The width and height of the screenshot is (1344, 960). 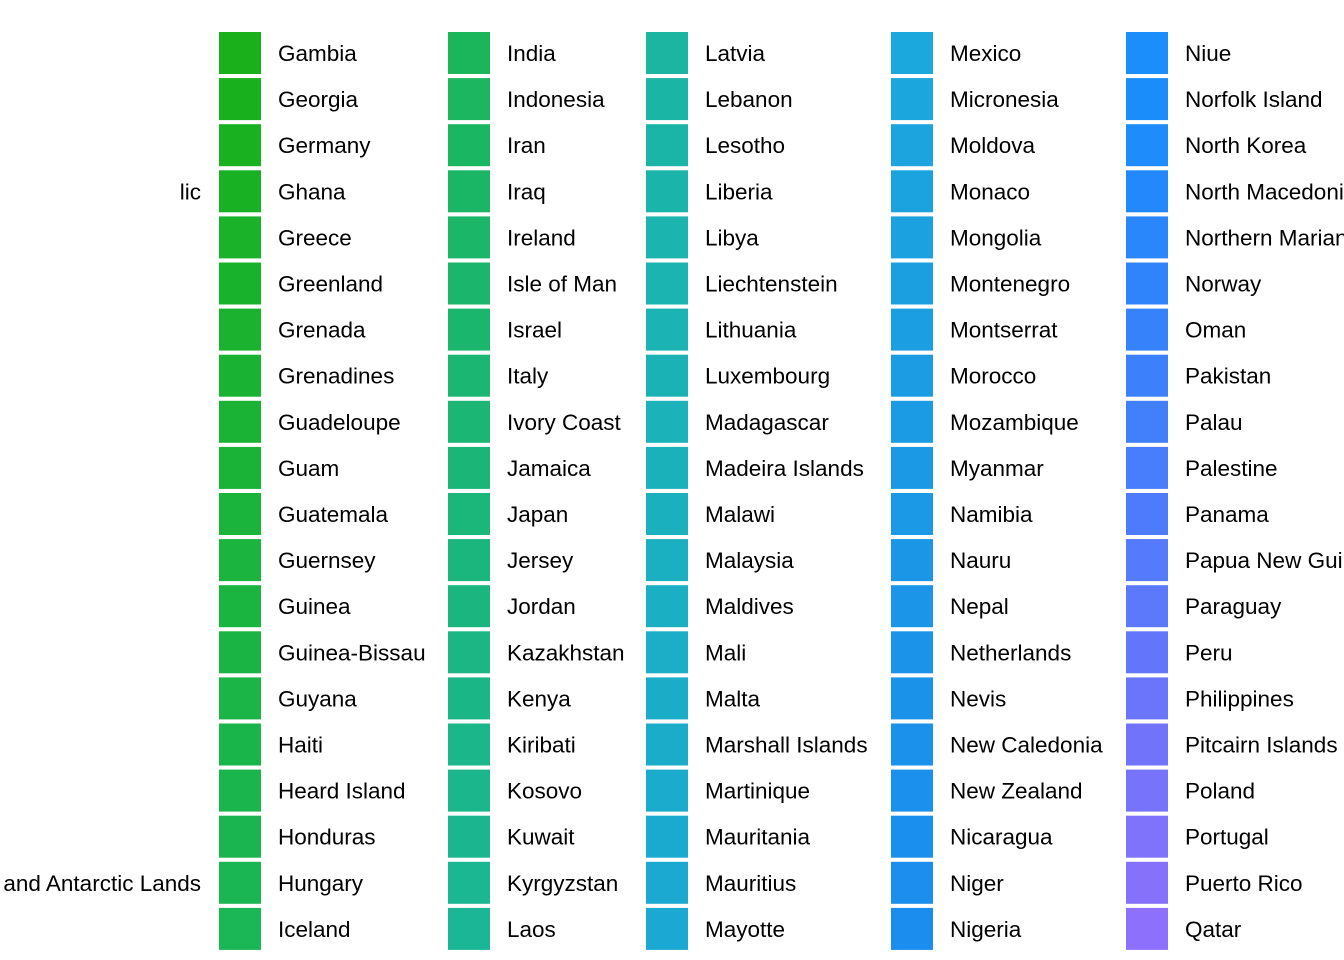 I want to click on legend-label: Mexico, so click(x=985, y=53).